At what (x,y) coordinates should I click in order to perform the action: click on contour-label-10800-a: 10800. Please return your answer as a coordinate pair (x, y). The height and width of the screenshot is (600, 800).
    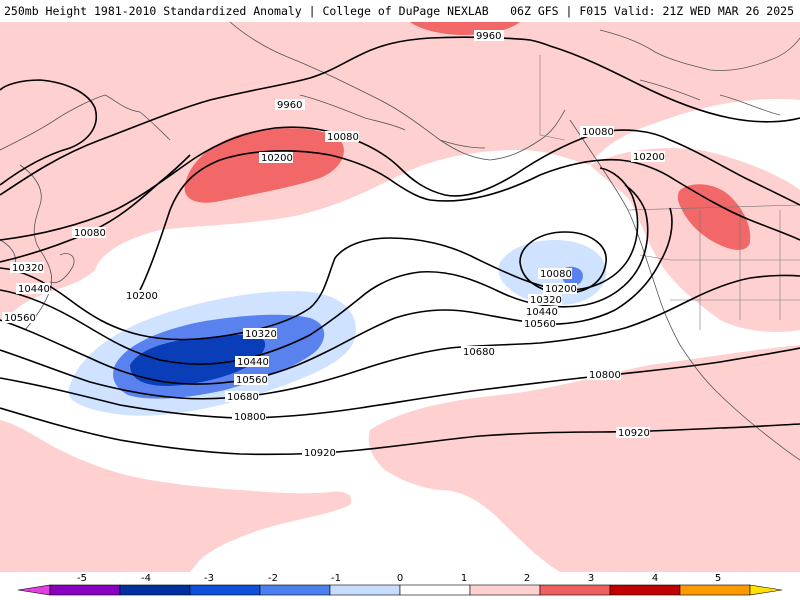
    Looking at the image, I should click on (249, 417).